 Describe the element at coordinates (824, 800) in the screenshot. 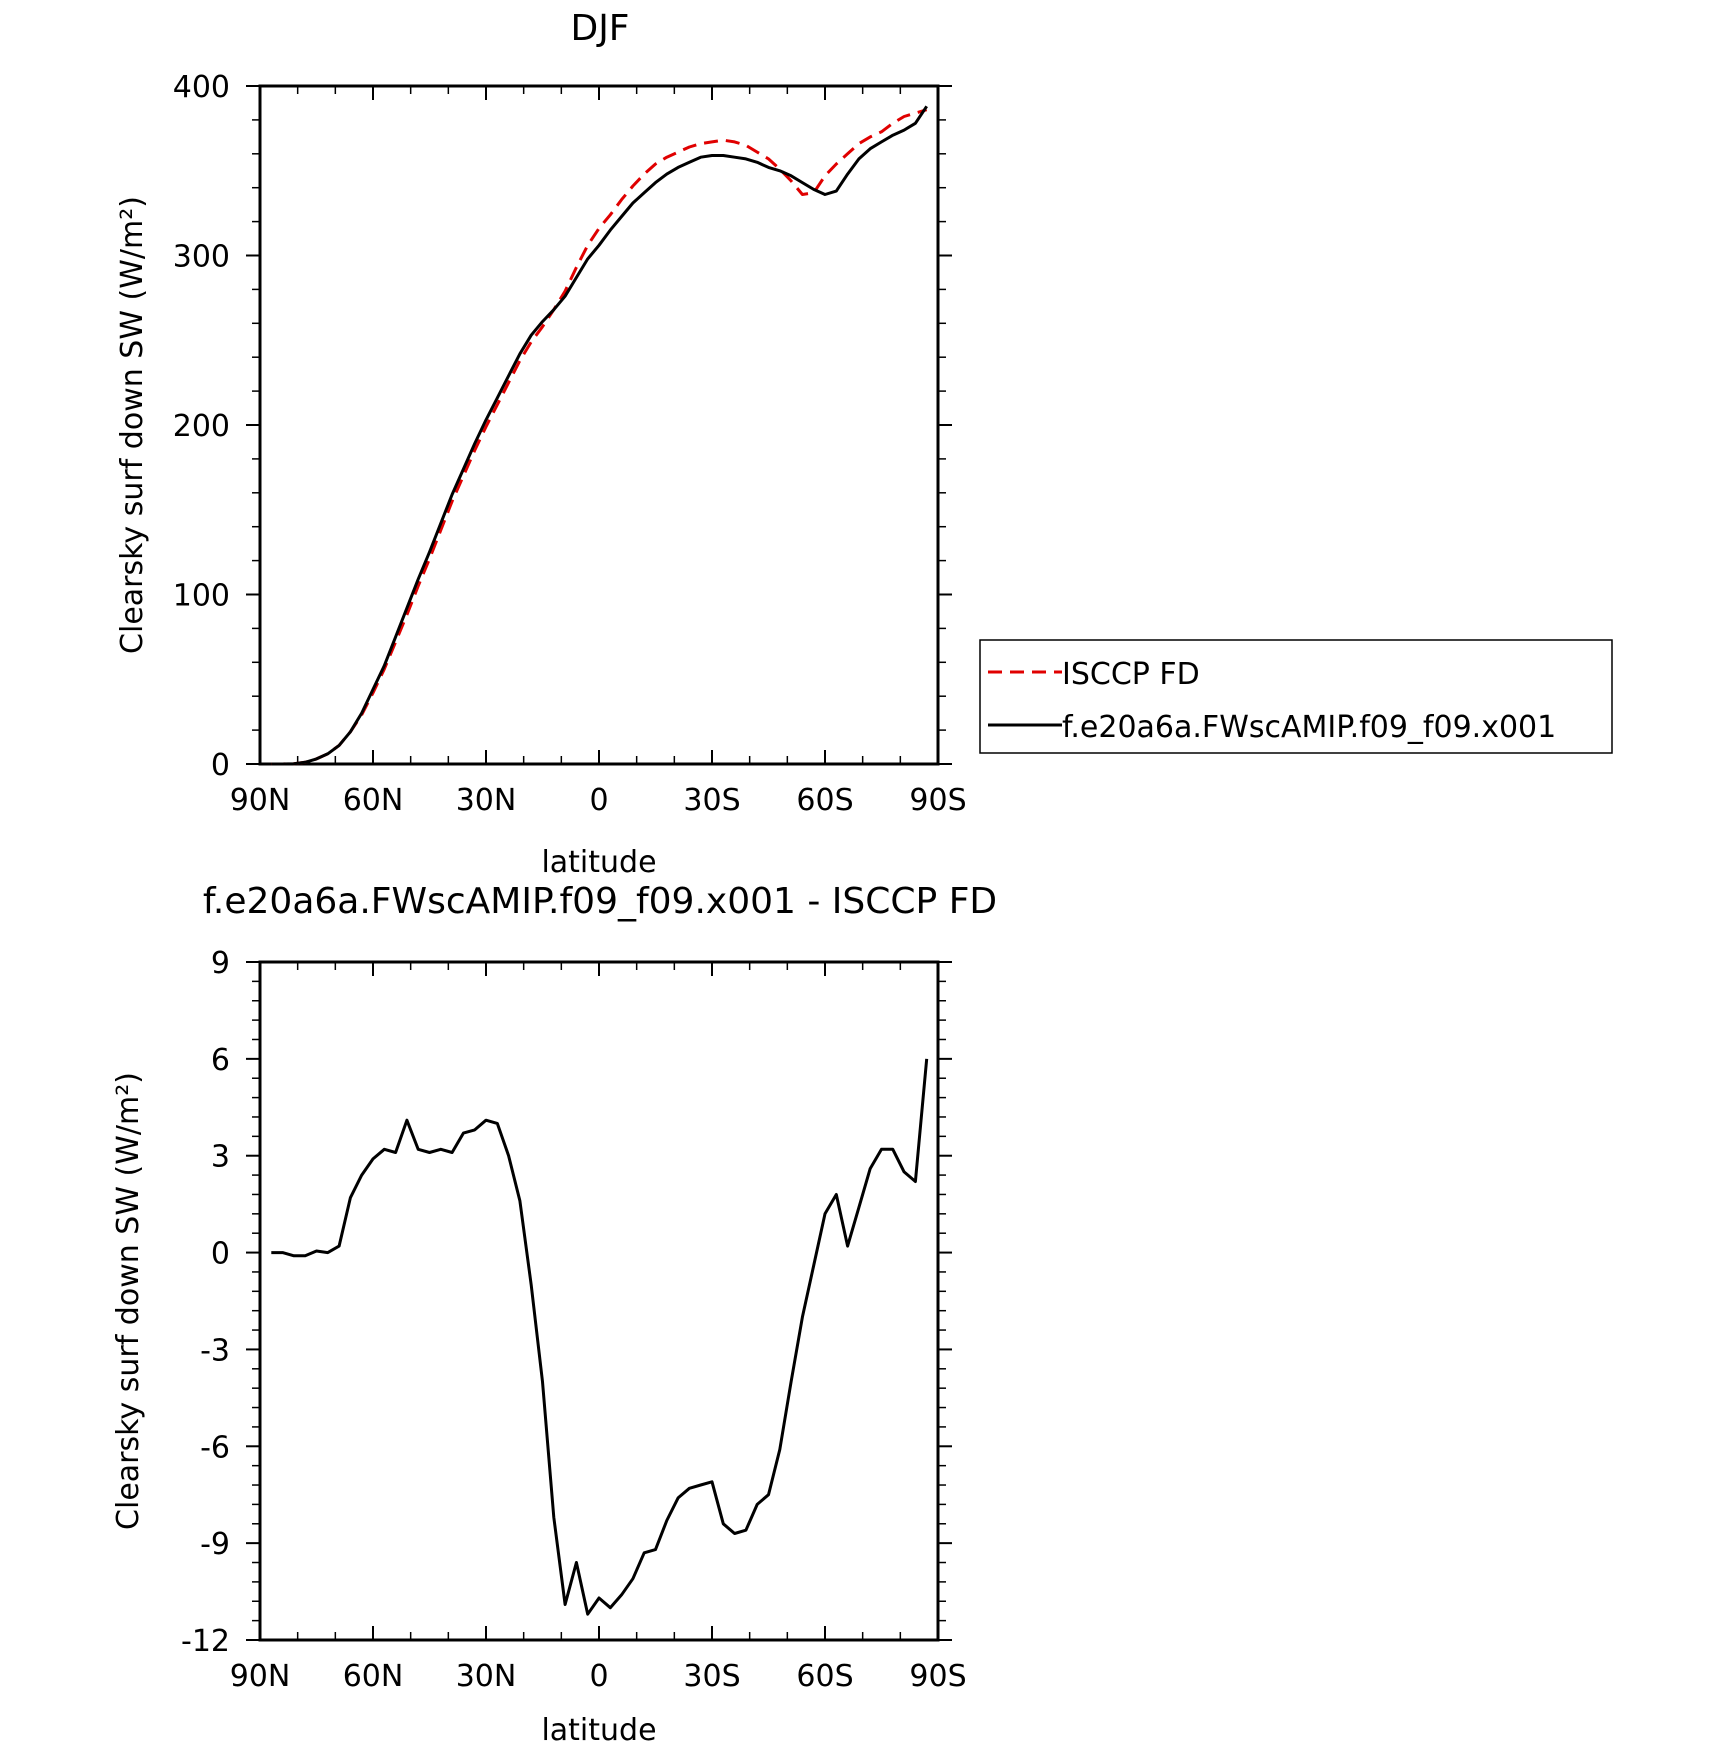

I see `djf-xtick-label: 60S` at that location.